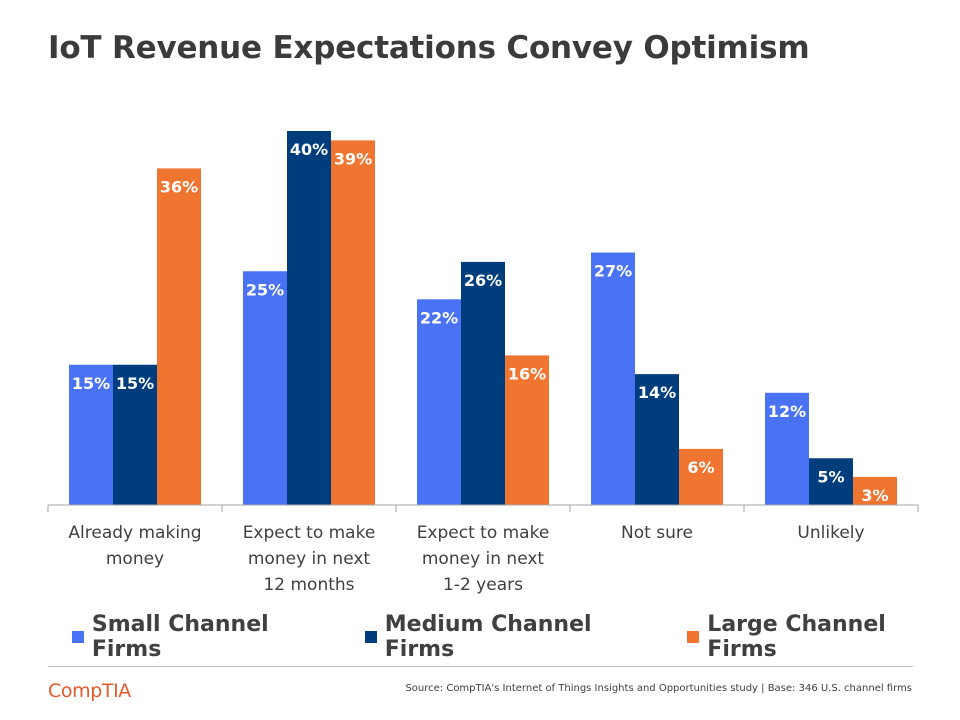  What do you see at coordinates (787, 411) in the screenshot?
I see `data-label: 12%` at bounding box center [787, 411].